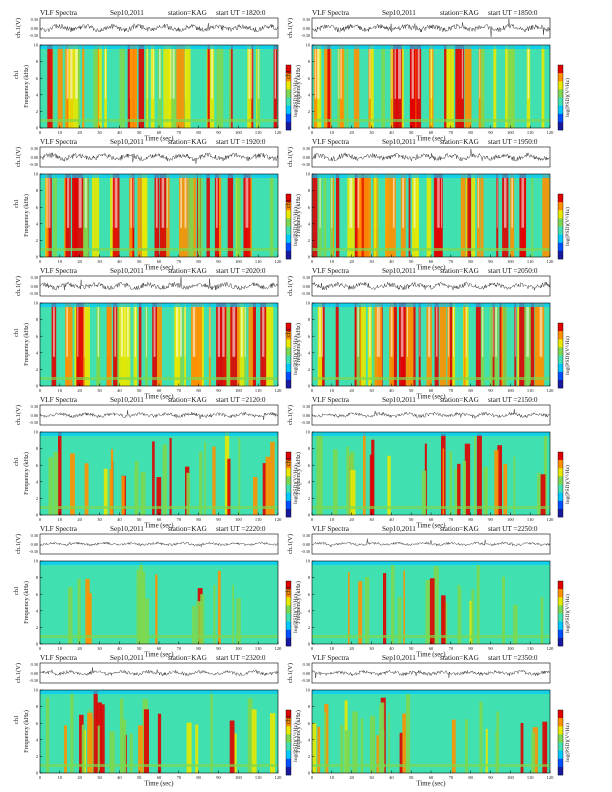 This screenshot has height=792, width=612. Describe the element at coordinates (530, 648) in the screenshot. I see `x-tick-label: 110` at that location.